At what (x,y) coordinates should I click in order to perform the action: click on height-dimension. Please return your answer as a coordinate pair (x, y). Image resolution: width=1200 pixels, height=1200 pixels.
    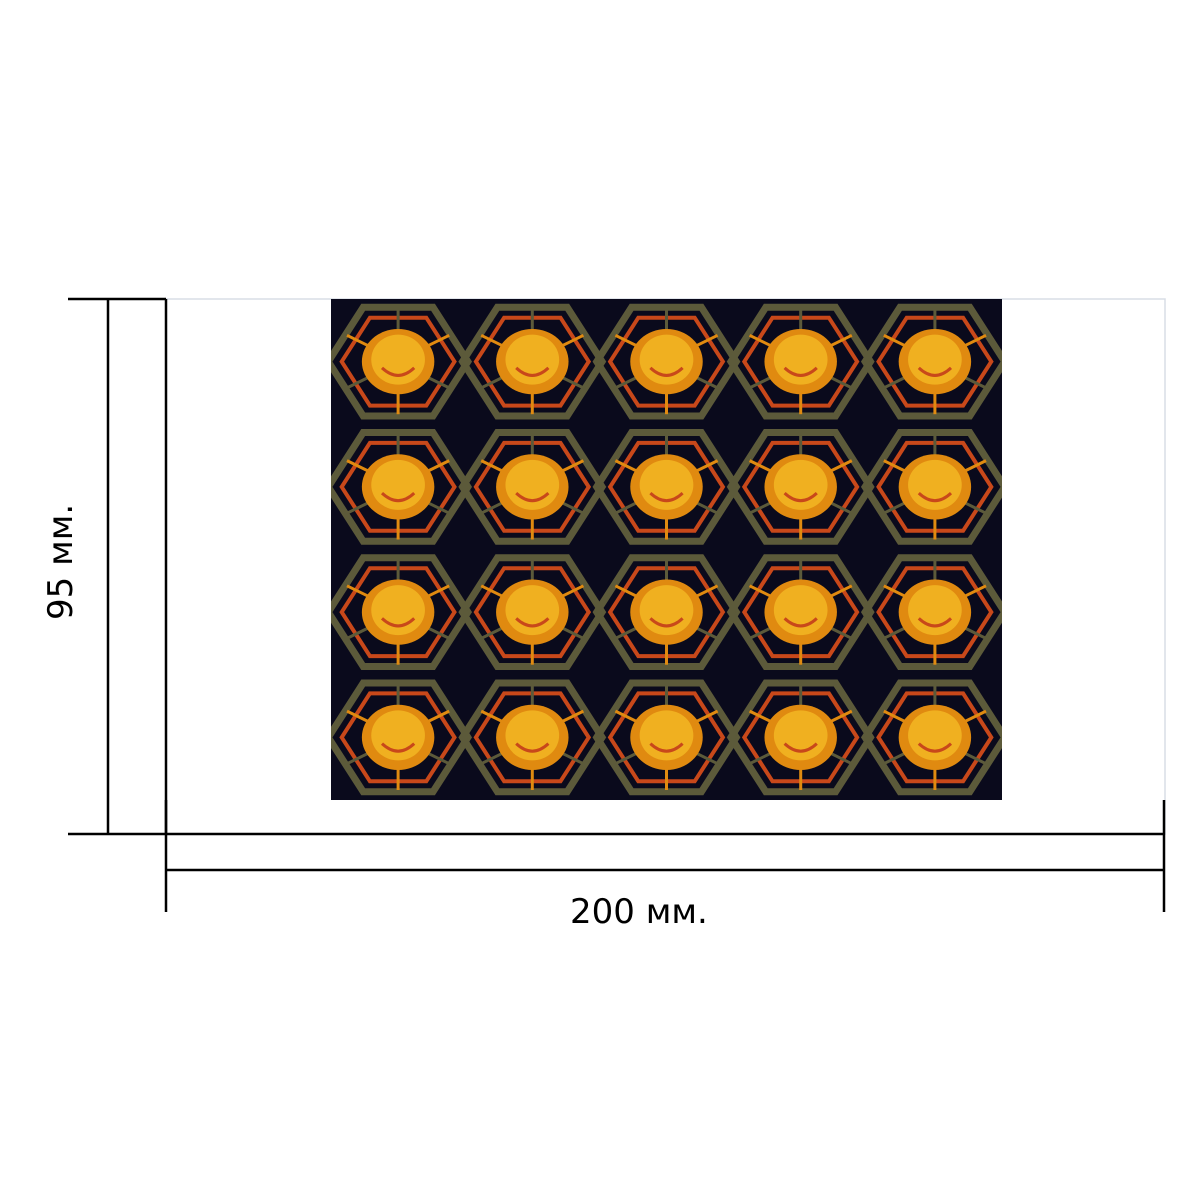
    Looking at the image, I should click on (118, 566).